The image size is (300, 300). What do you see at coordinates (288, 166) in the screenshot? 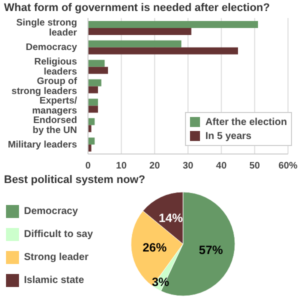
I see `x-tick-label: 60%` at bounding box center [288, 166].